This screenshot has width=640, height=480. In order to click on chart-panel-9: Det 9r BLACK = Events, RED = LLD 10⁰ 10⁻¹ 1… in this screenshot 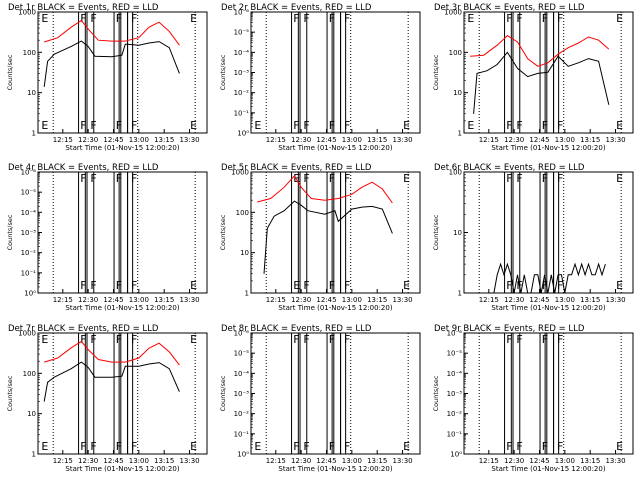, I will do `click(533, 398)`.